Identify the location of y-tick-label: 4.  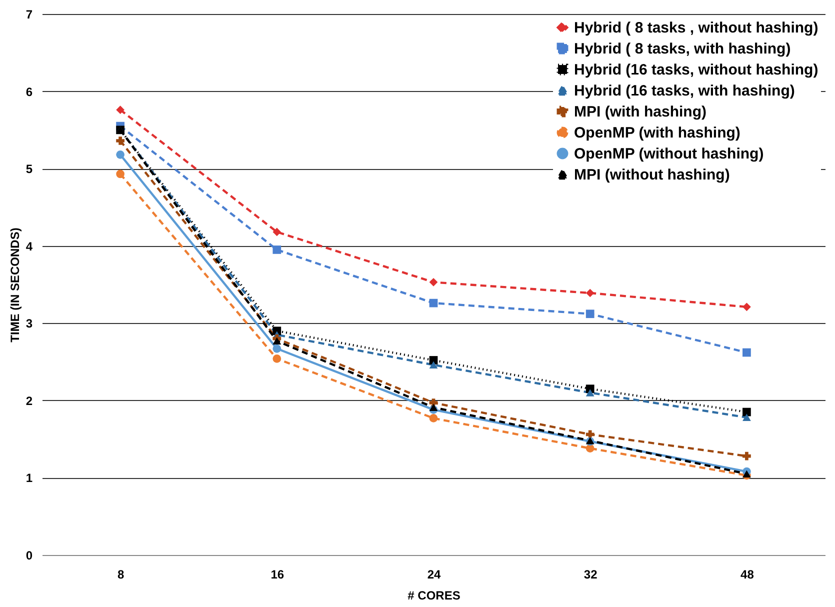
(29, 246).